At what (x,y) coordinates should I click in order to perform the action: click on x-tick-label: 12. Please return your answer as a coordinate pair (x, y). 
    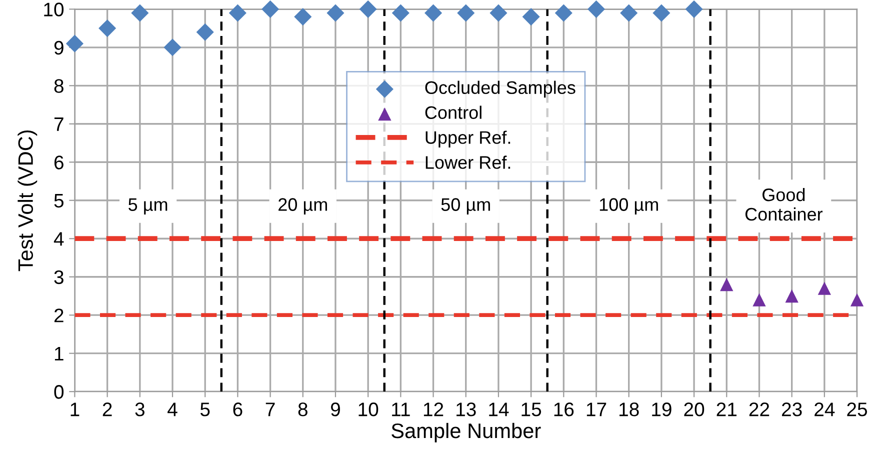
    Looking at the image, I should click on (434, 409).